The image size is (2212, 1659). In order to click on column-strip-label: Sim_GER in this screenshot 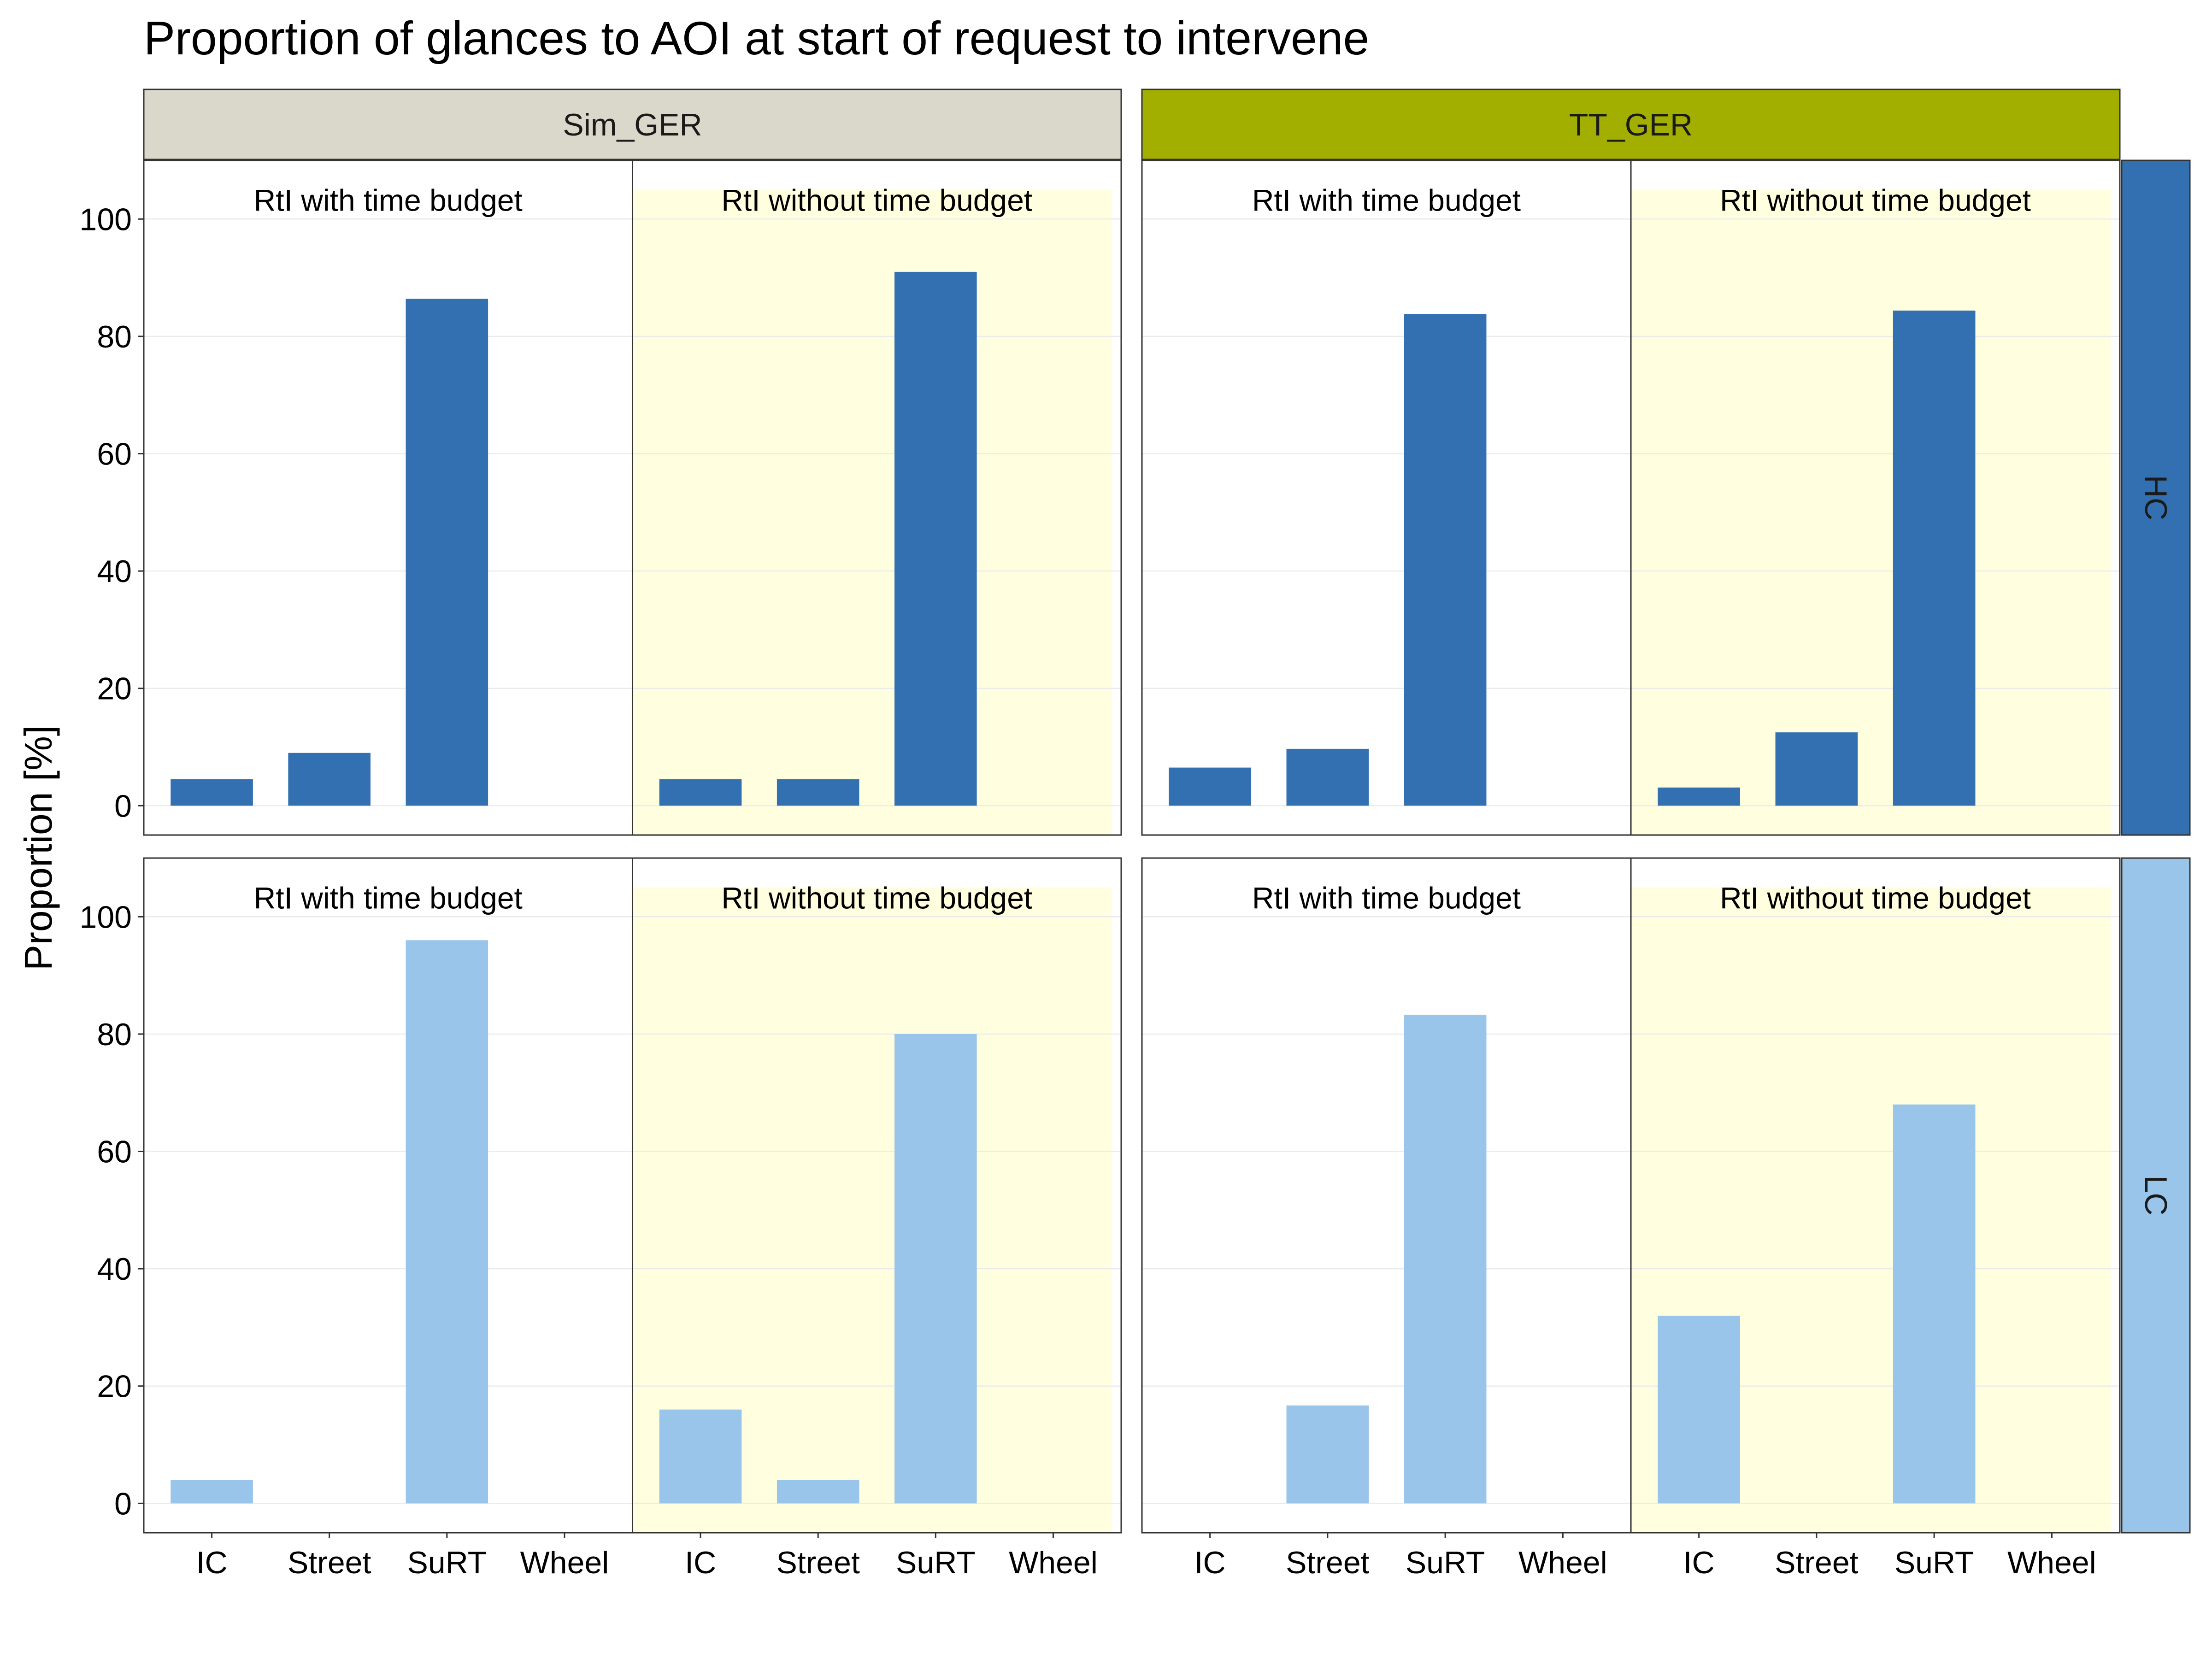, I will do `click(632, 124)`.